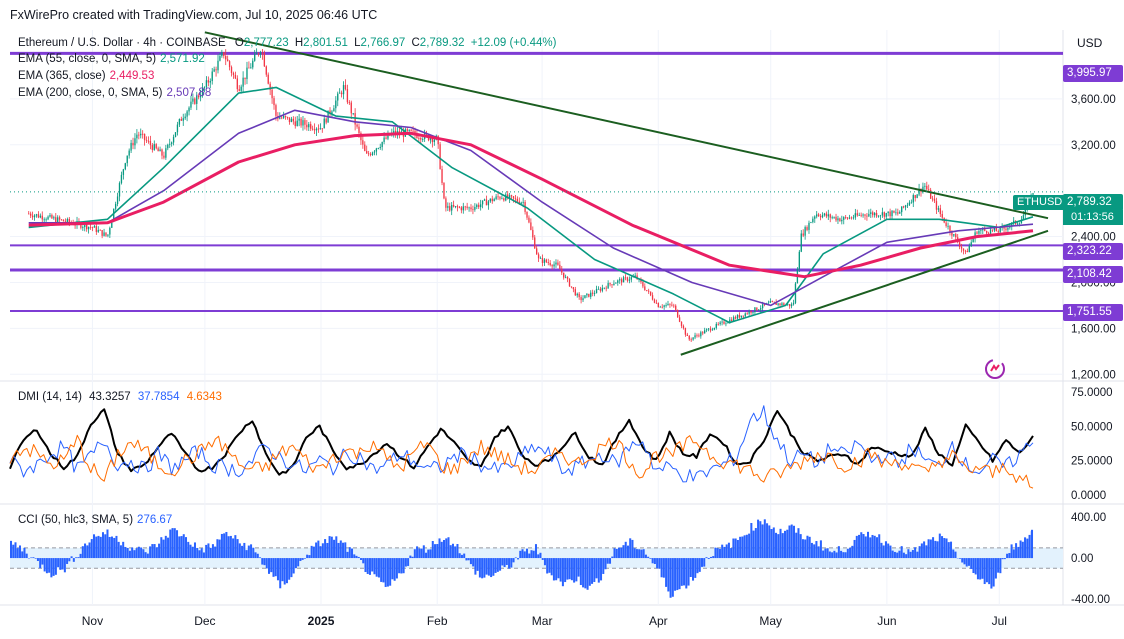 Image resolution: width=1124 pixels, height=639 pixels. I want to click on legend-ema200: EMA (200, close, 0, SMA, 5) 2,507.88, so click(114, 93).